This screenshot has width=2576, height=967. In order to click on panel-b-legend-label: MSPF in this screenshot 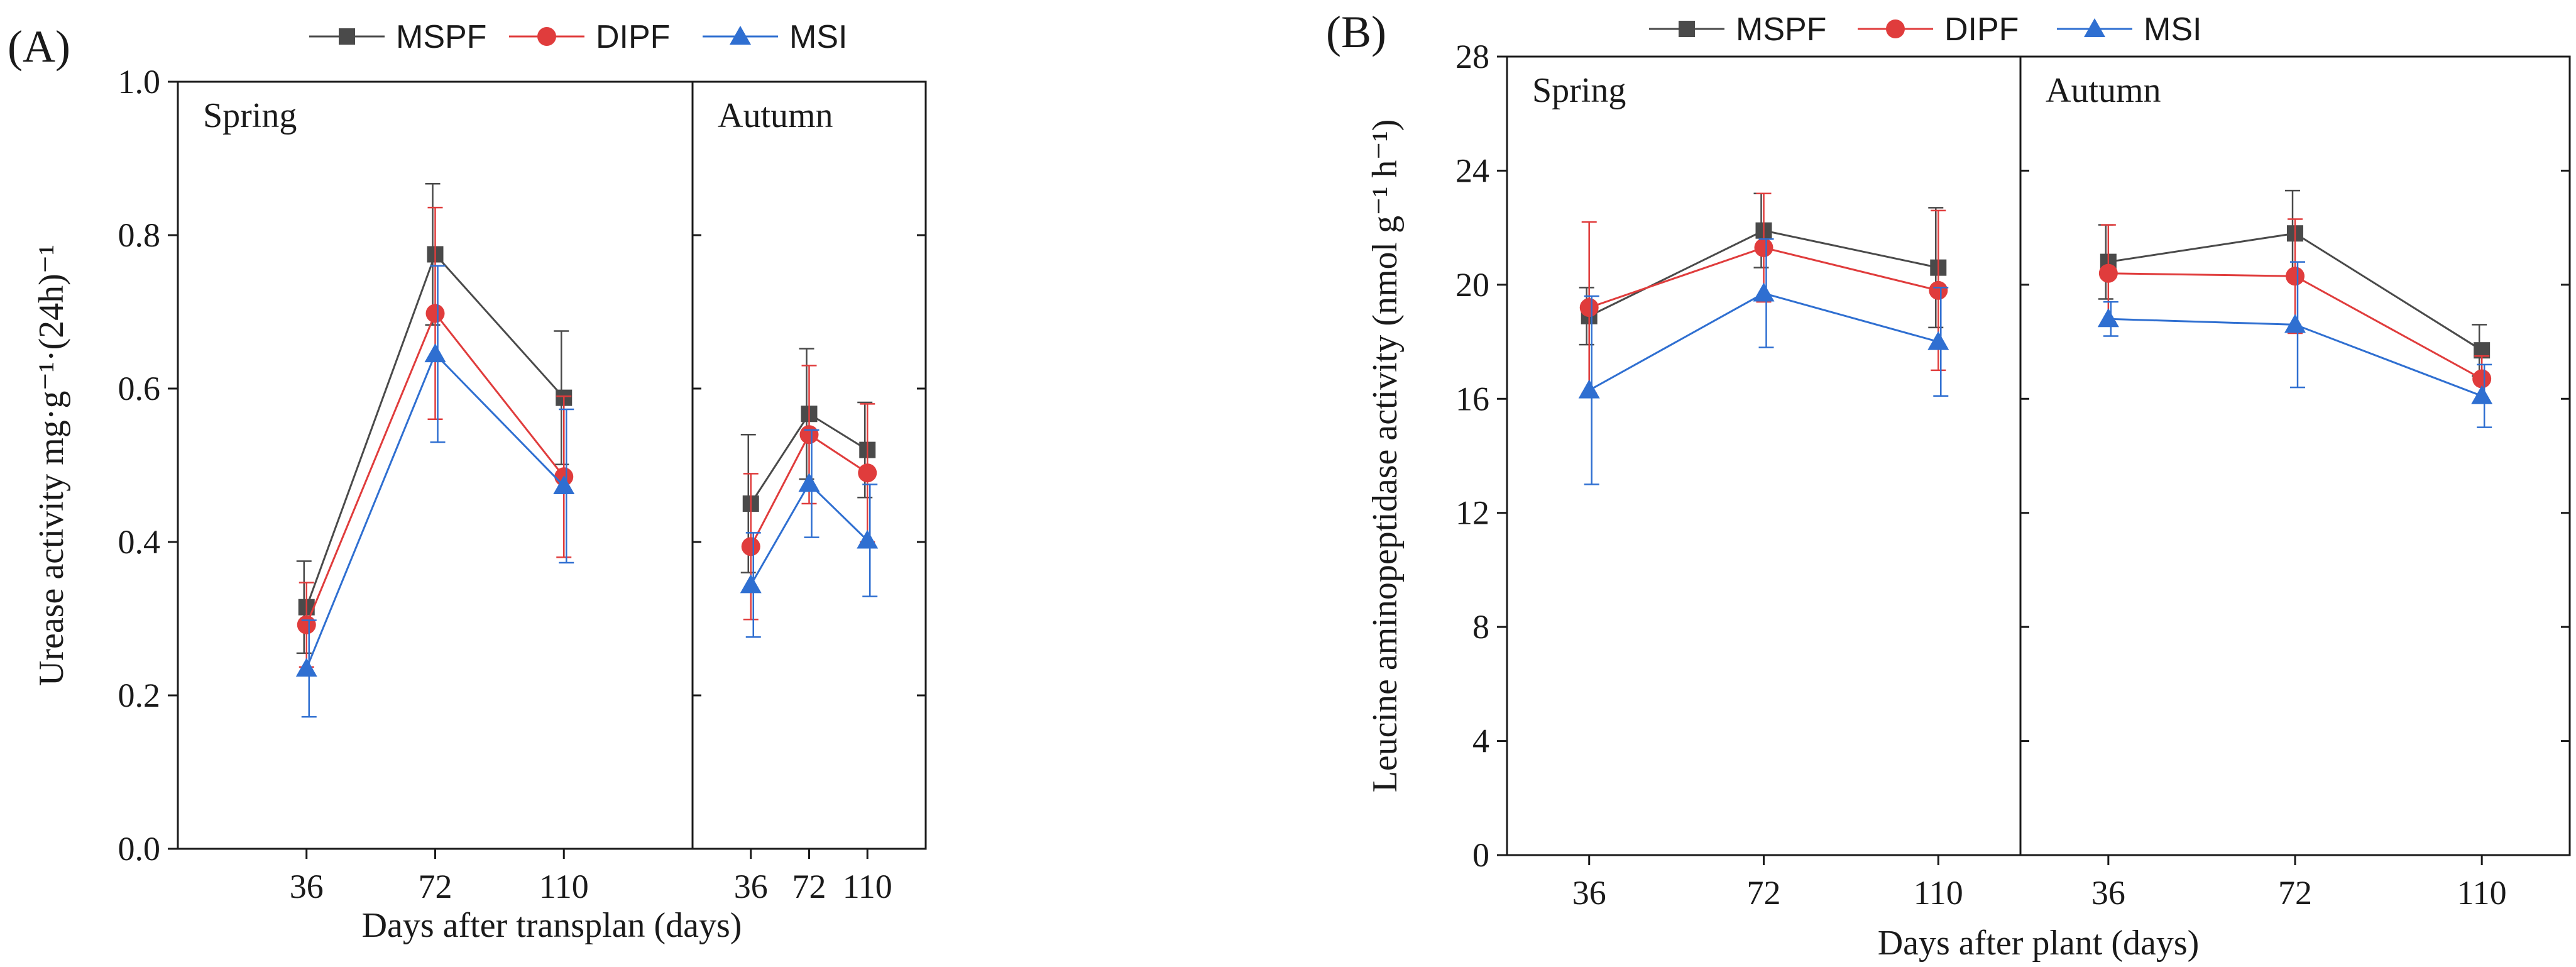, I will do `click(1781, 29)`.